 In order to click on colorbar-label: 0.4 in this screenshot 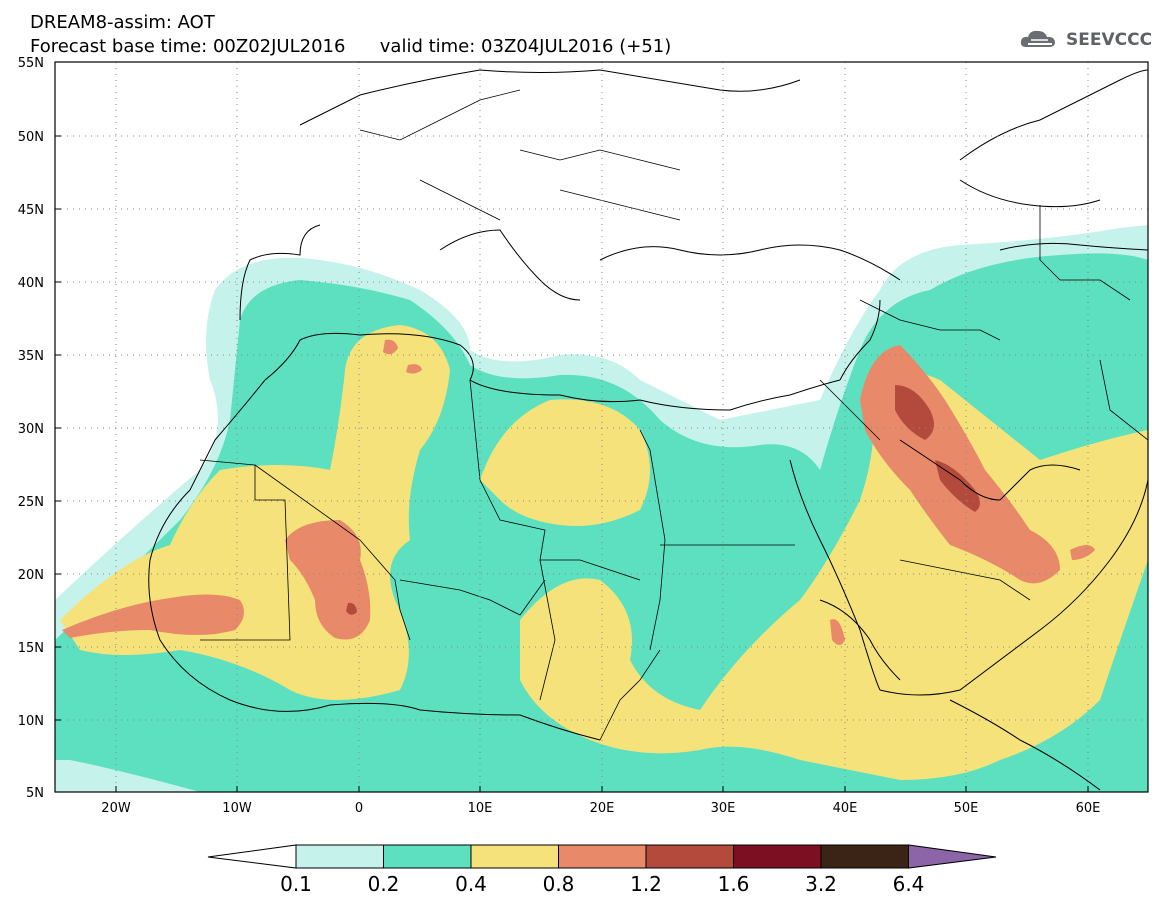, I will do `click(471, 884)`.